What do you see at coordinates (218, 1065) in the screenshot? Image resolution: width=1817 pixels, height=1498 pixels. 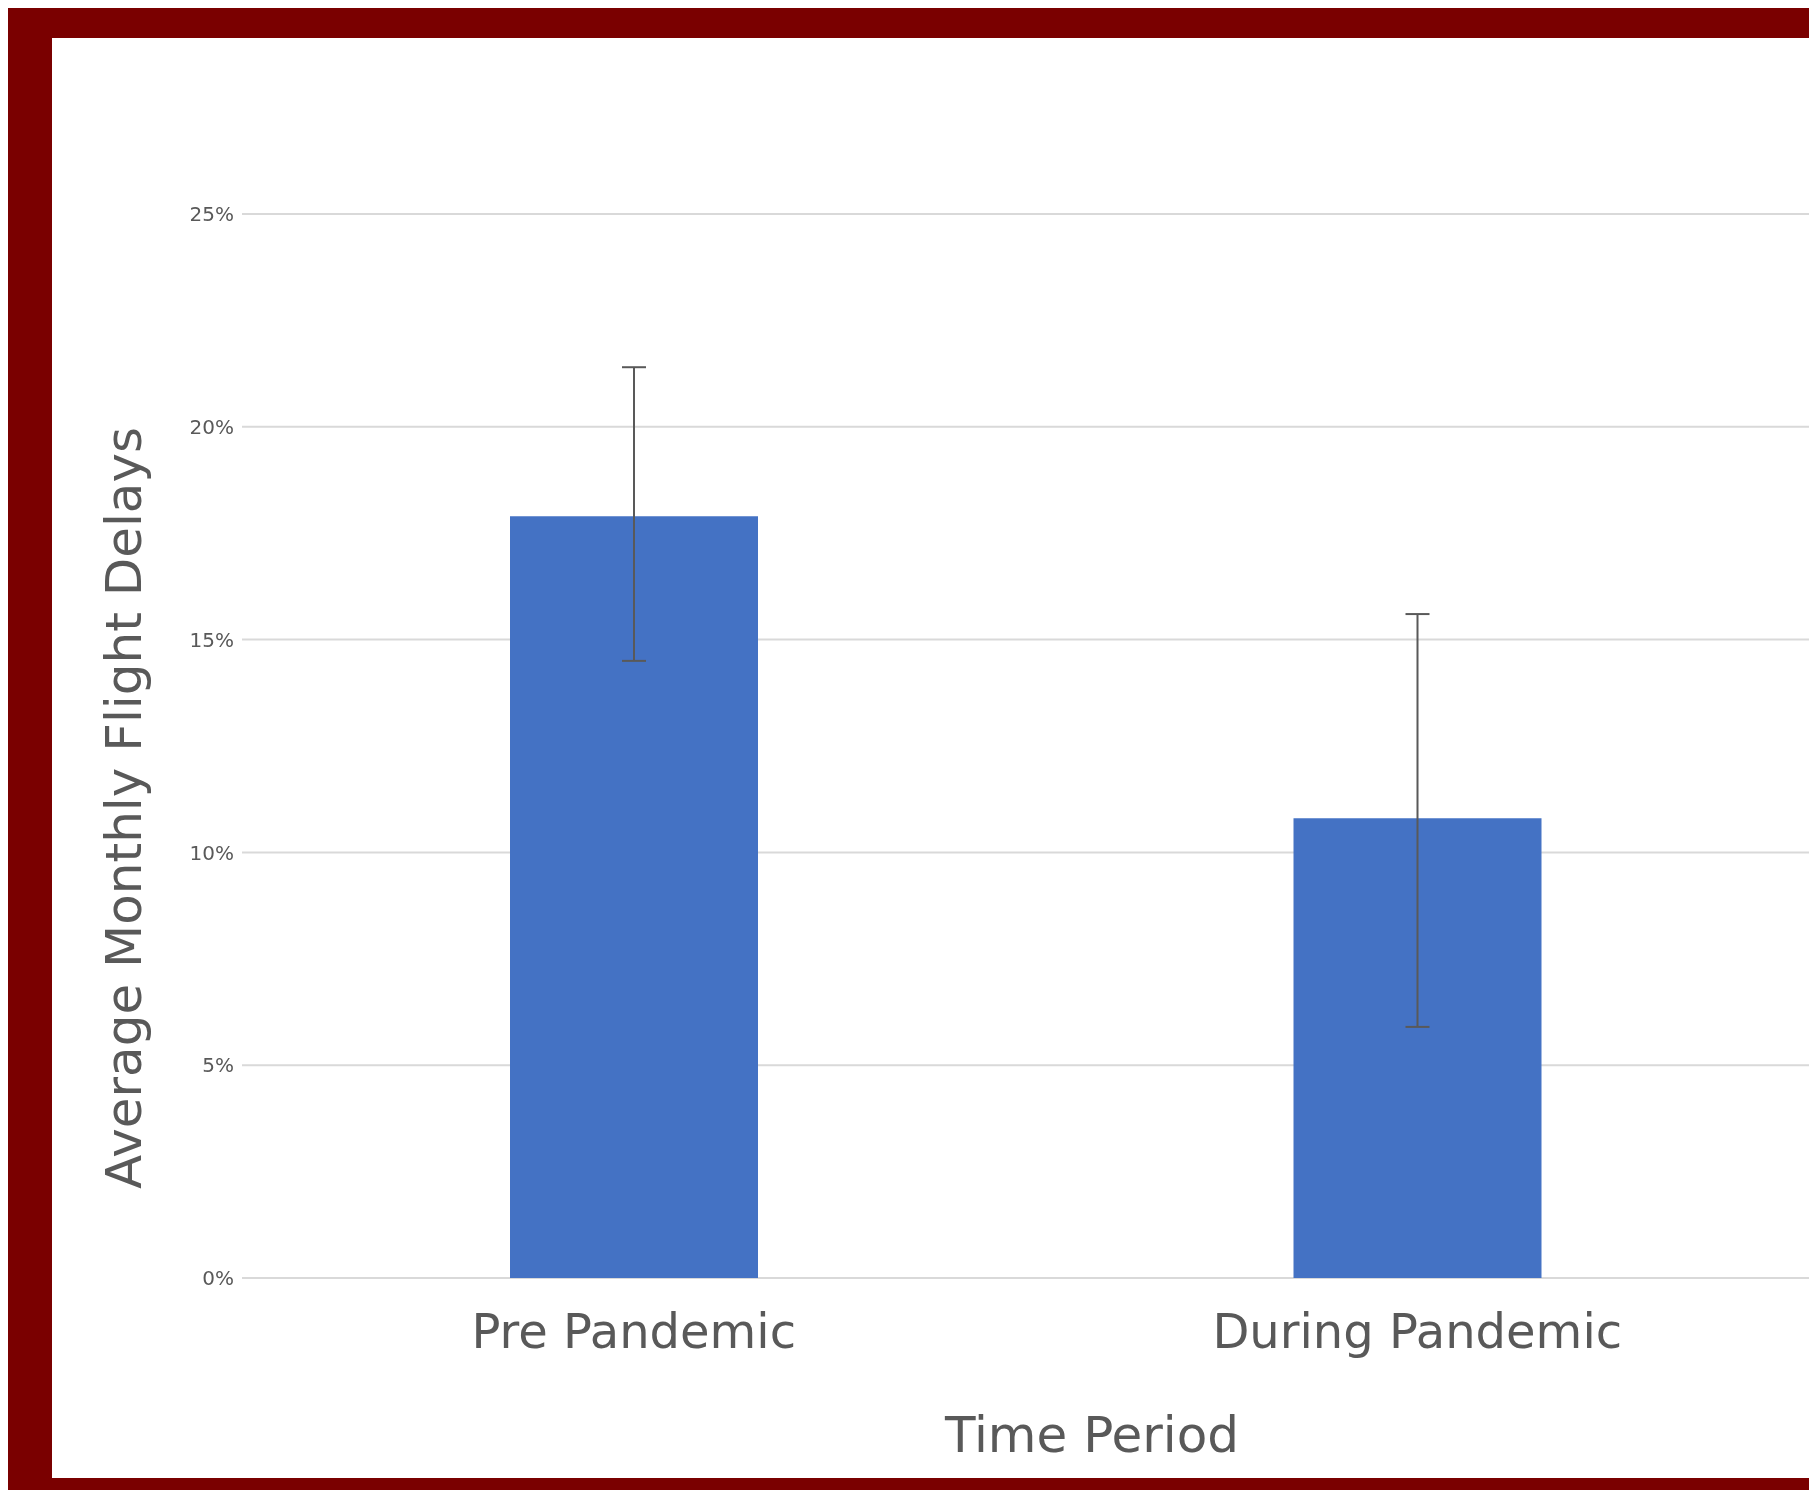 I see `y-tick-label: 5%` at bounding box center [218, 1065].